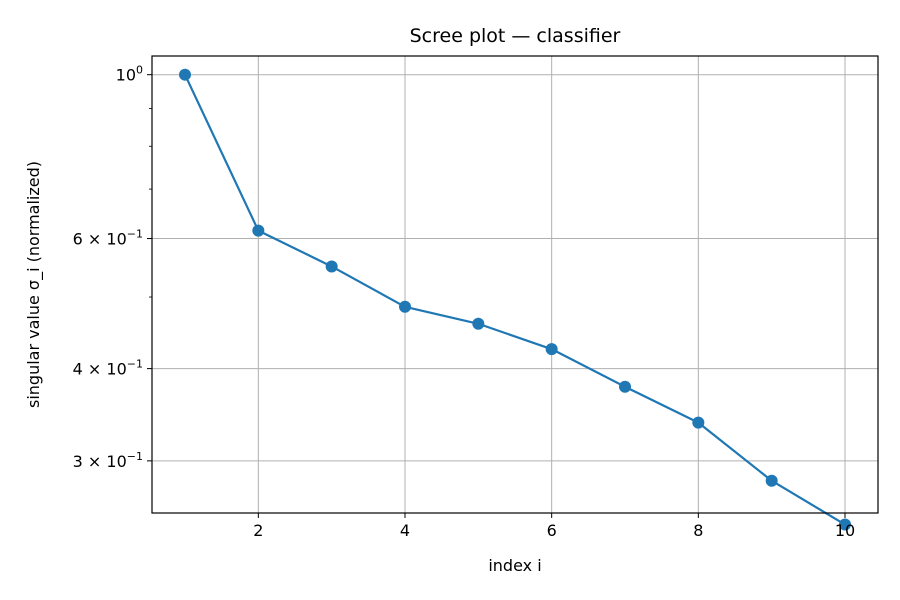 The height and width of the screenshot is (600, 900). I want to click on chart-title: Scree plot — classifier, so click(515, 36).